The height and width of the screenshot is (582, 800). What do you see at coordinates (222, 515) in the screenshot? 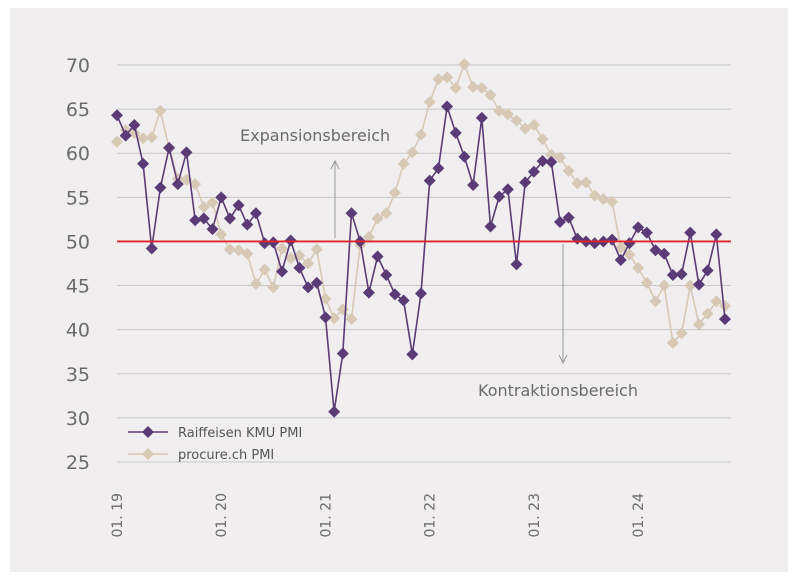
I see `x-tick-label: 01. 20` at bounding box center [222, 515].